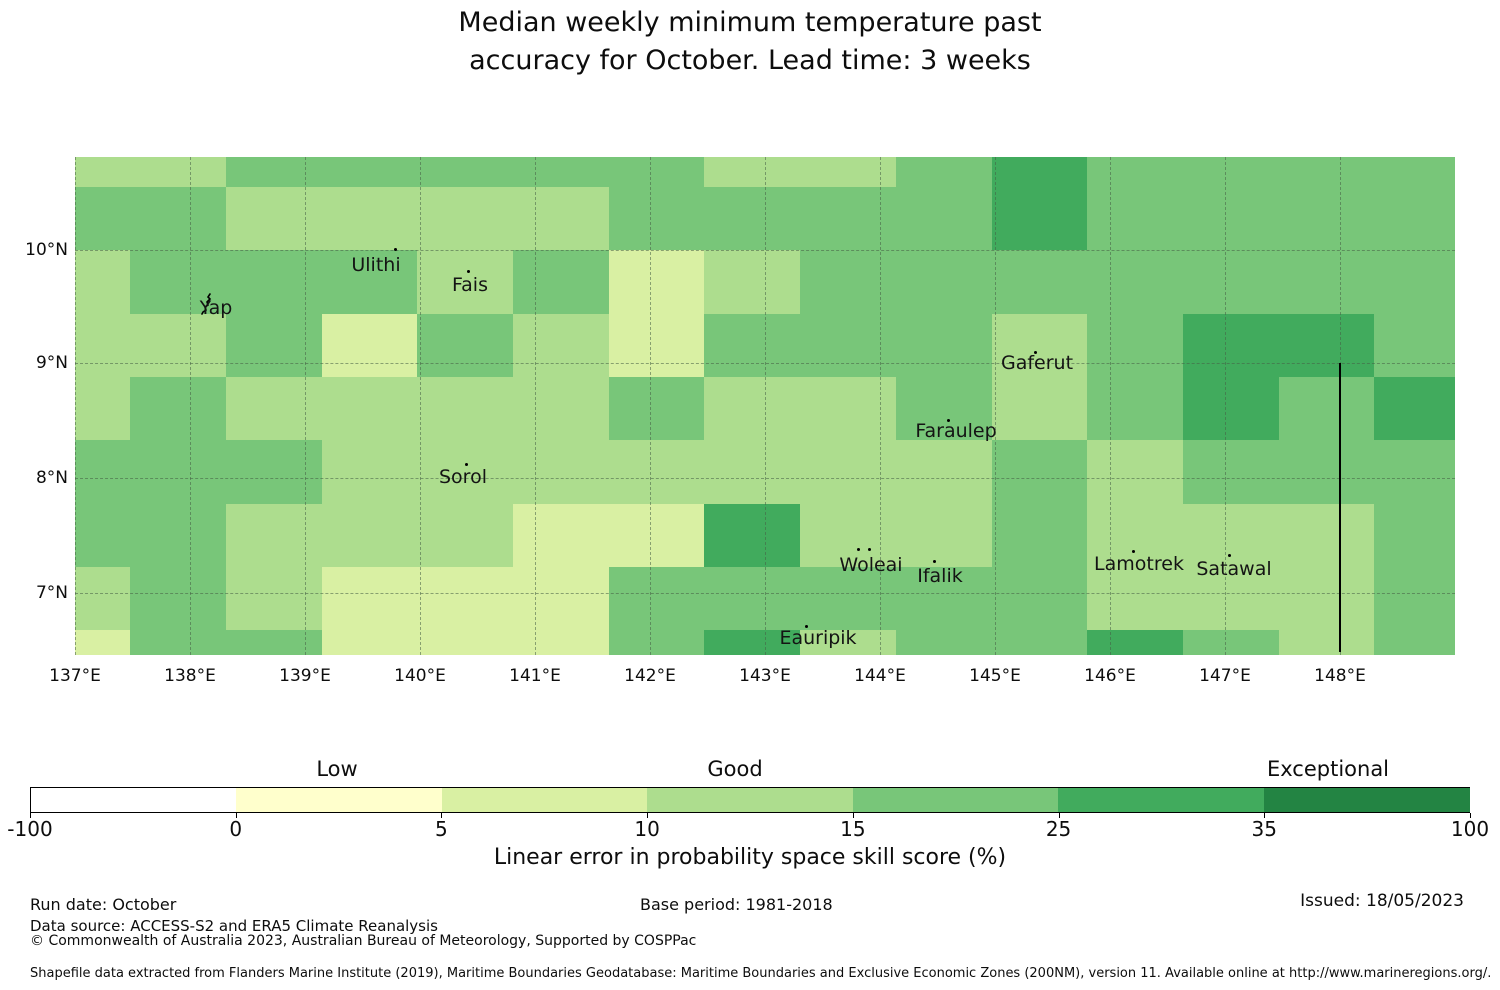 This screenshot has width=1500, height=990. I want to click on x-tick-label: 139°E, so click(305, 676).